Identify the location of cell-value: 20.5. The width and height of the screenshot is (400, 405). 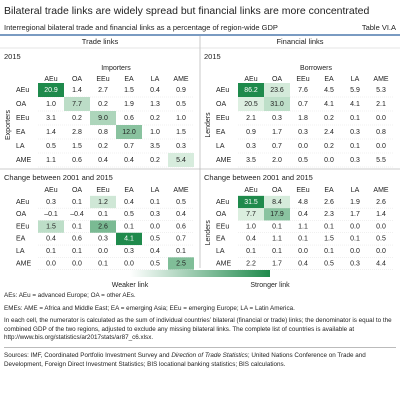
(251, 104).